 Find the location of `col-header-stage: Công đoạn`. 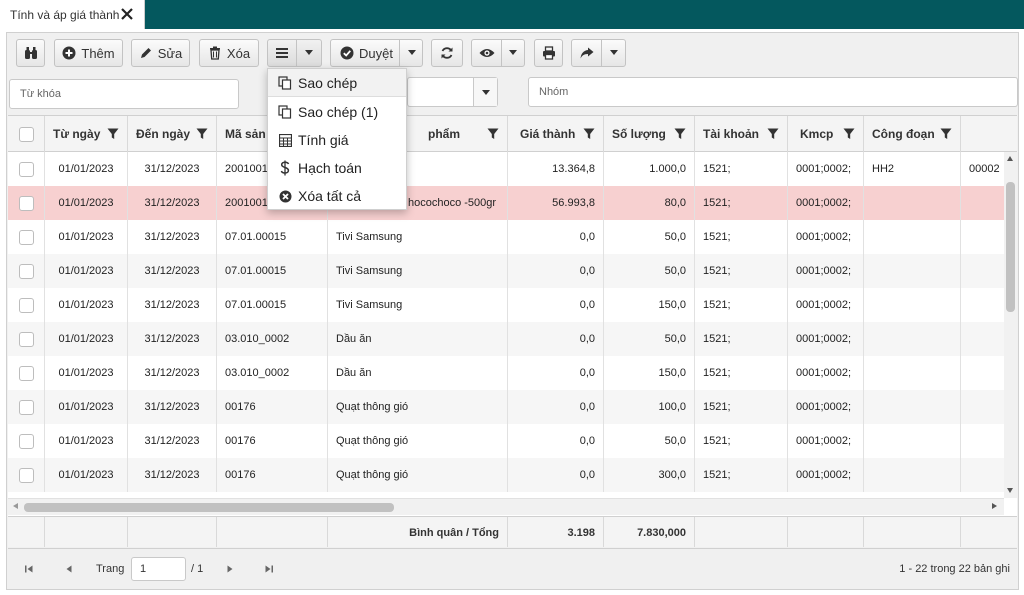

col-header-stage: Công đoạn is located at coordinates (912, 134).